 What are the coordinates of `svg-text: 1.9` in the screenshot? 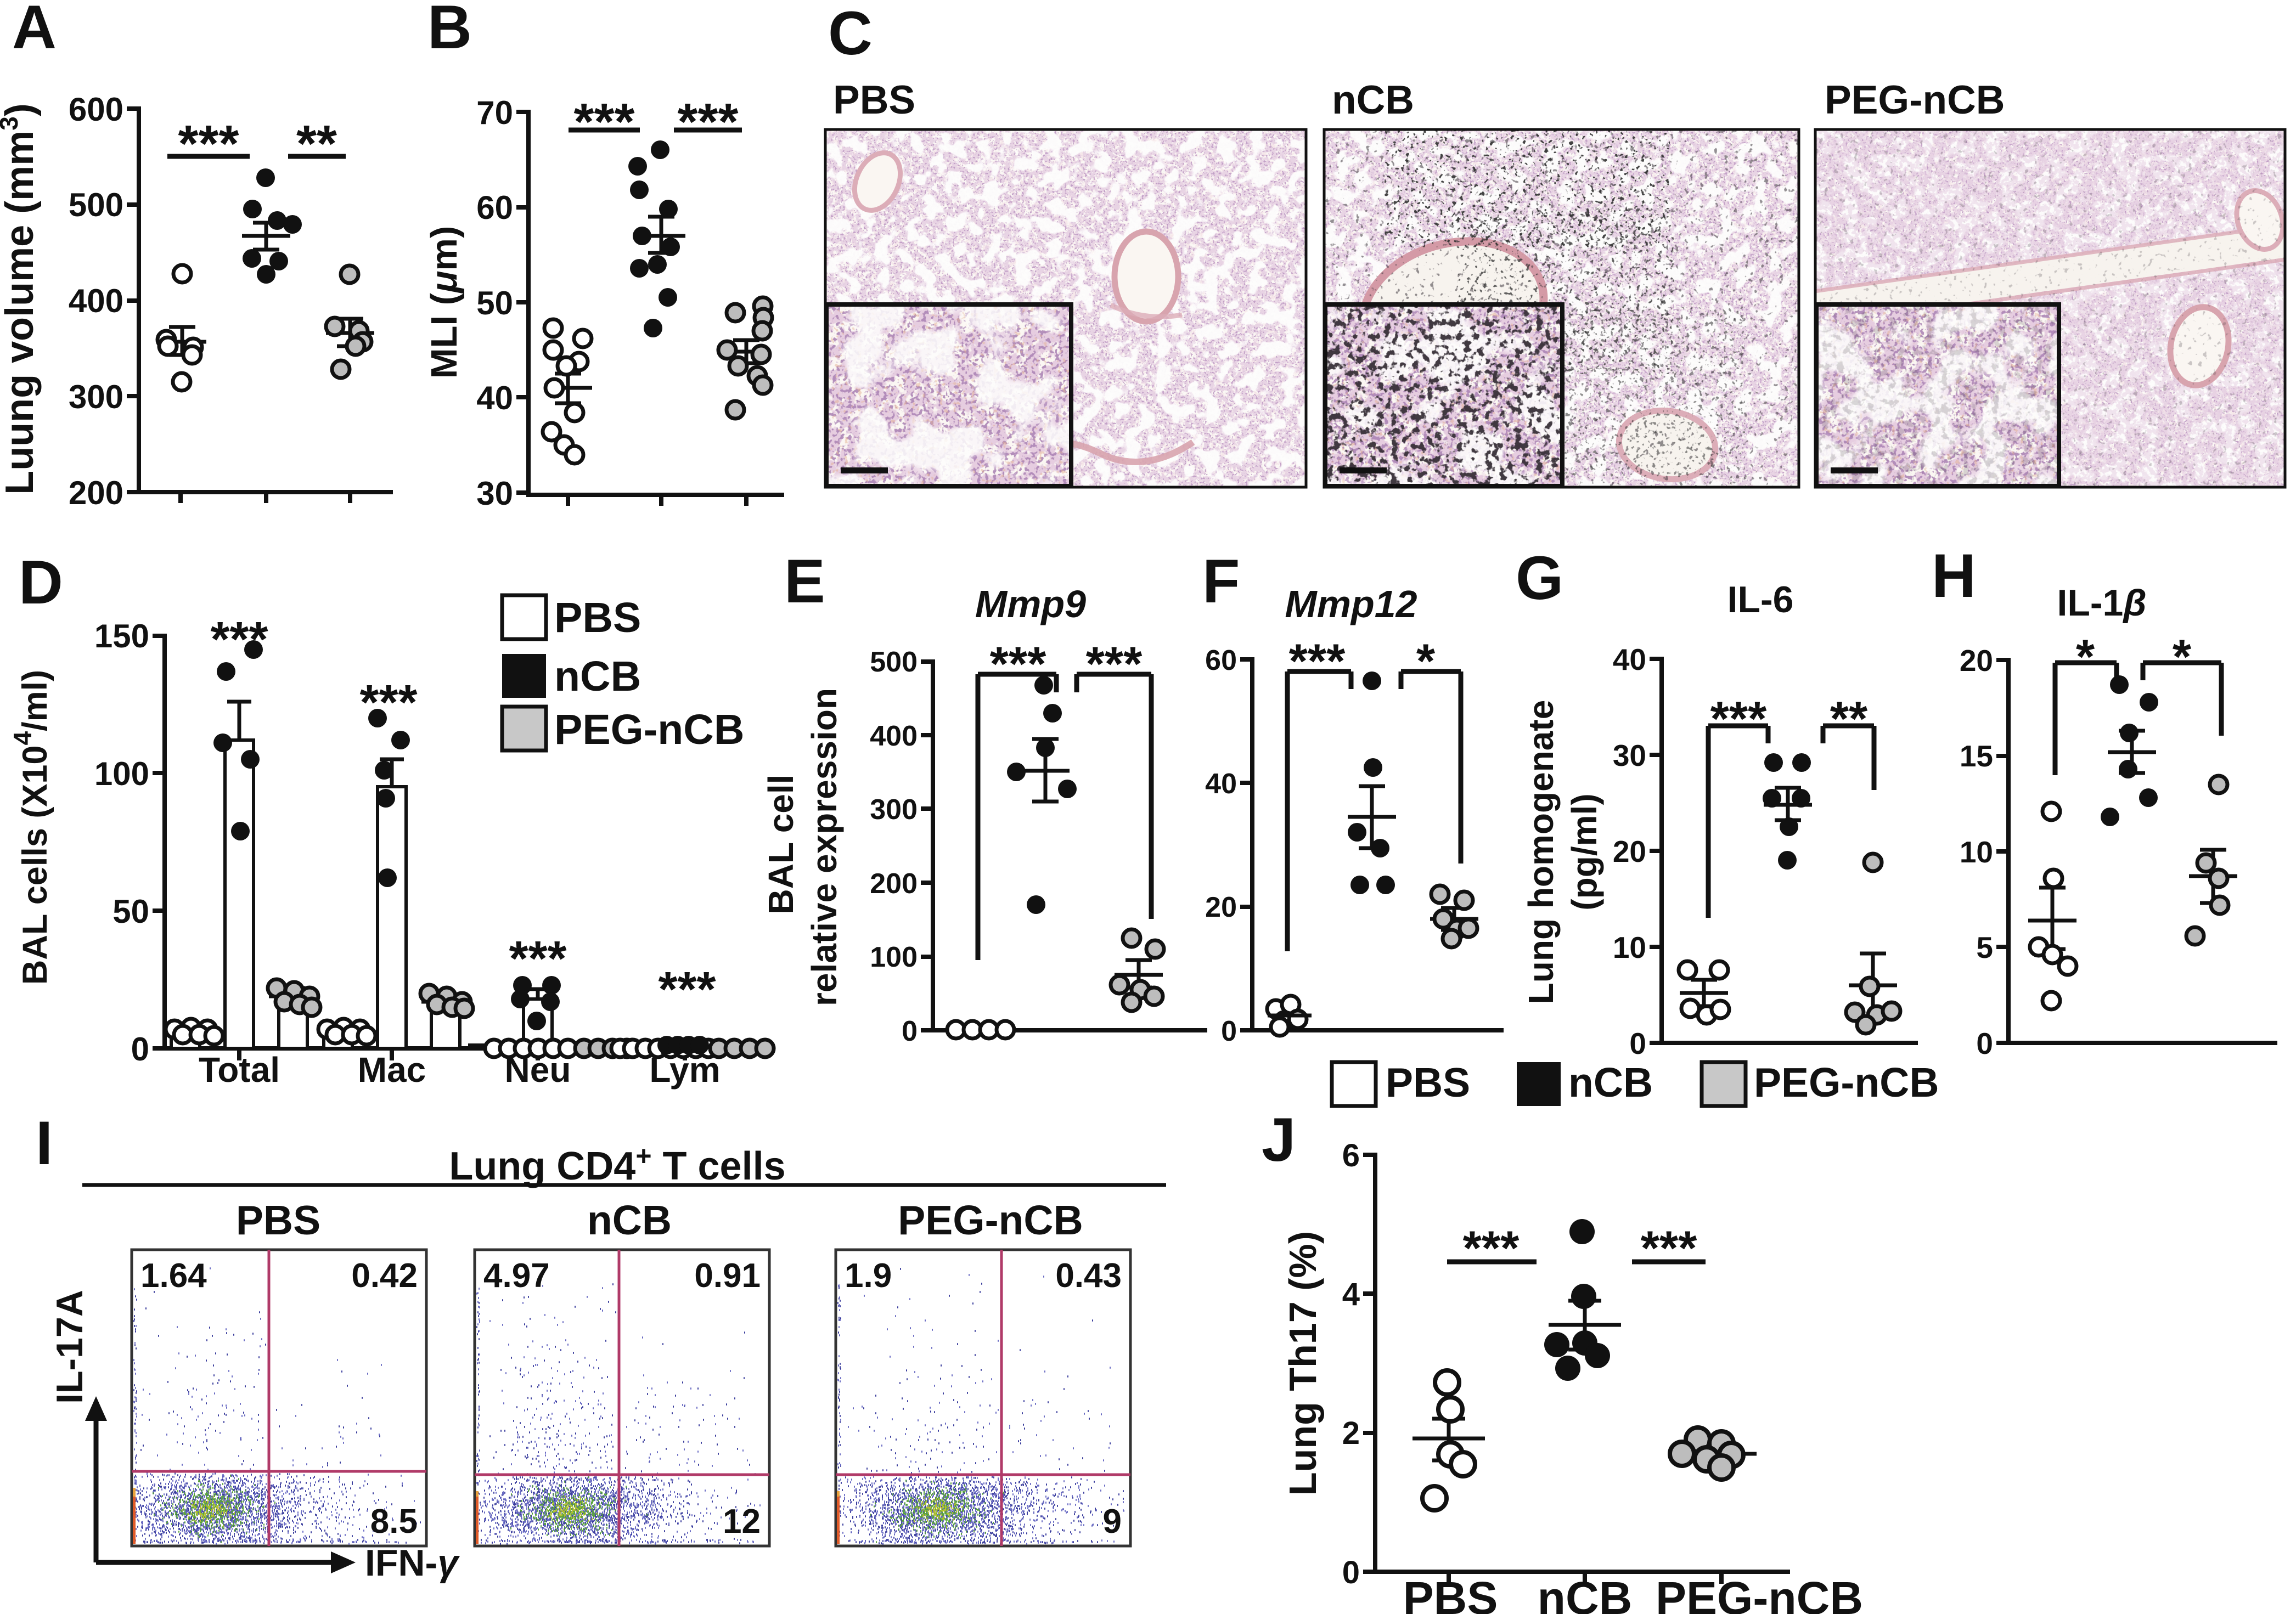 It's located at (868, 1276).